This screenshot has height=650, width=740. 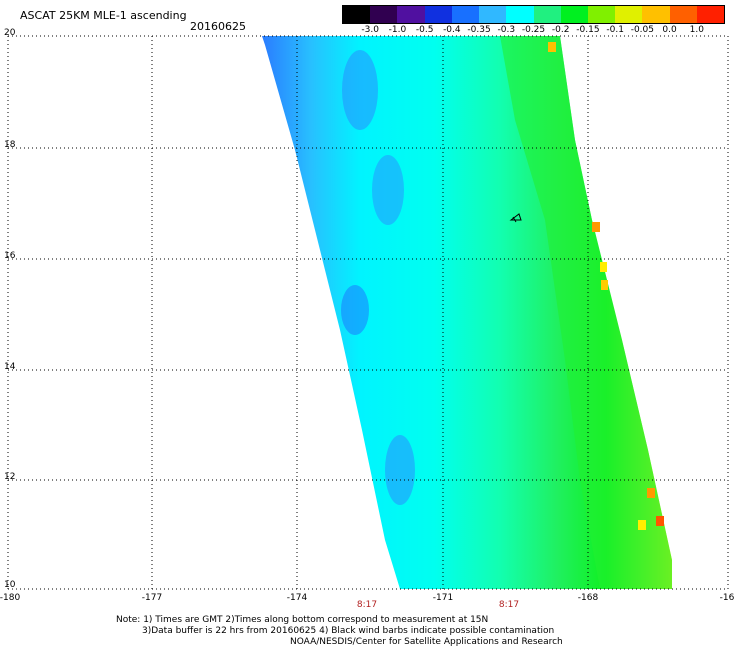 What do you see at coordinates (10, 585) in the screenshot?
I see `lat-label-10: 10` at bounding box center [10, 585].